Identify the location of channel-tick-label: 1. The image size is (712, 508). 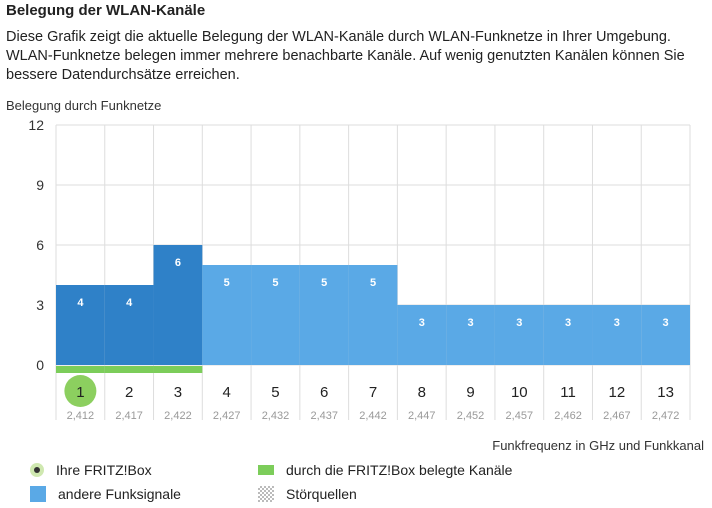
(80, 392).